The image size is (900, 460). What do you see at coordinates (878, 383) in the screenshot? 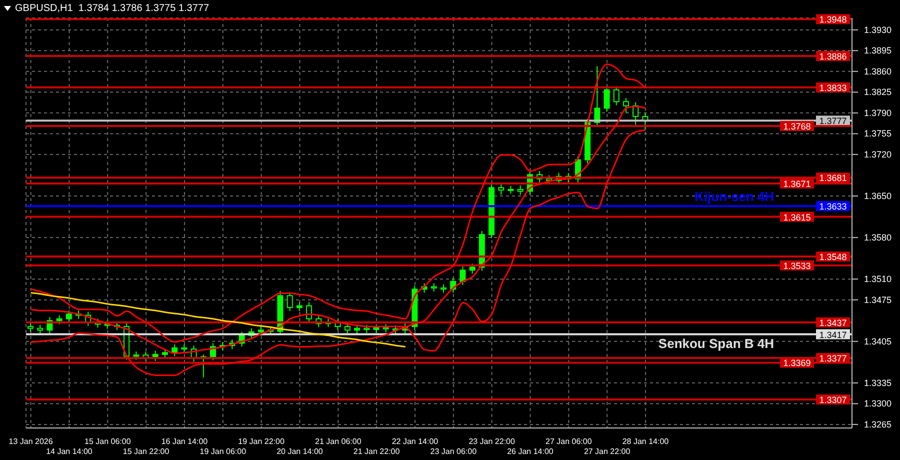
I see `y-tick-label: 1.3335` at bounding box center [878, 383].